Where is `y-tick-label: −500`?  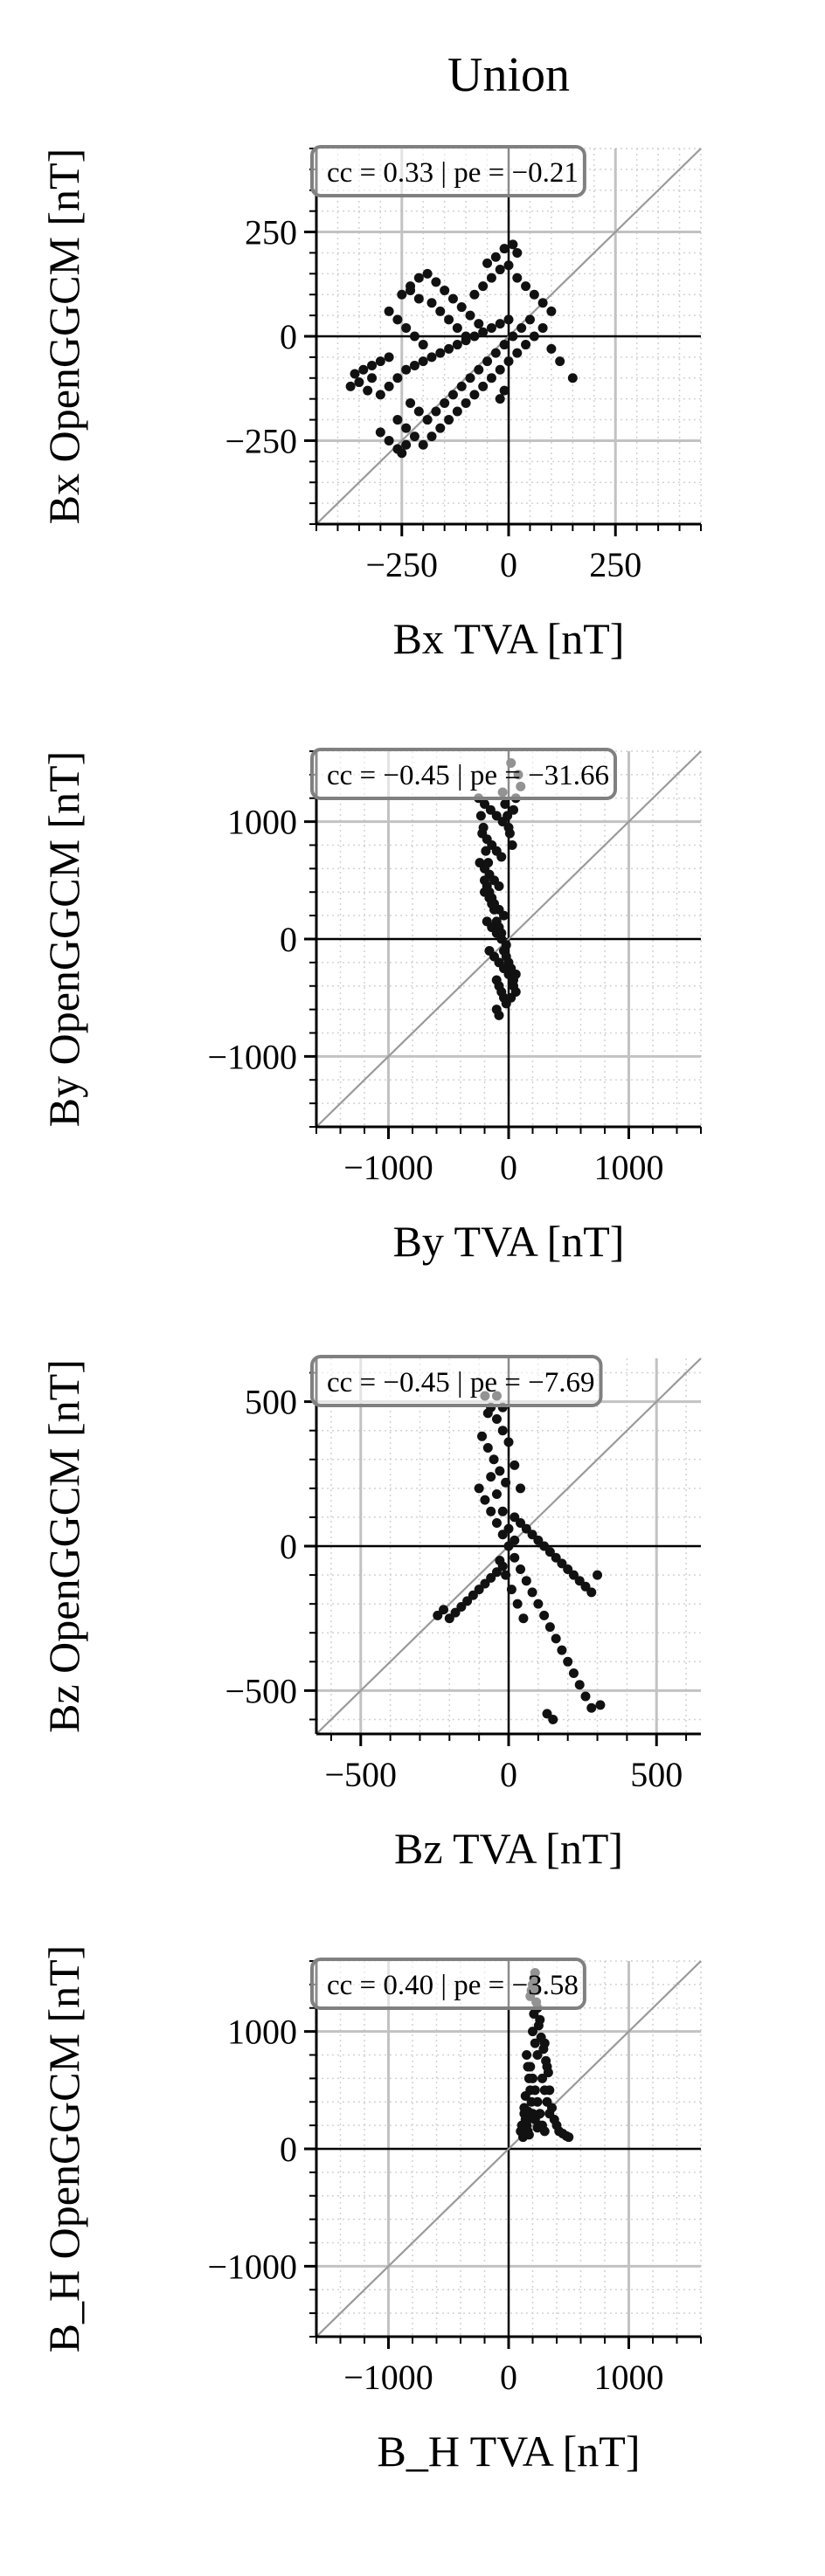 y-tick-label: −500 is located at coordinates (261, 1690).